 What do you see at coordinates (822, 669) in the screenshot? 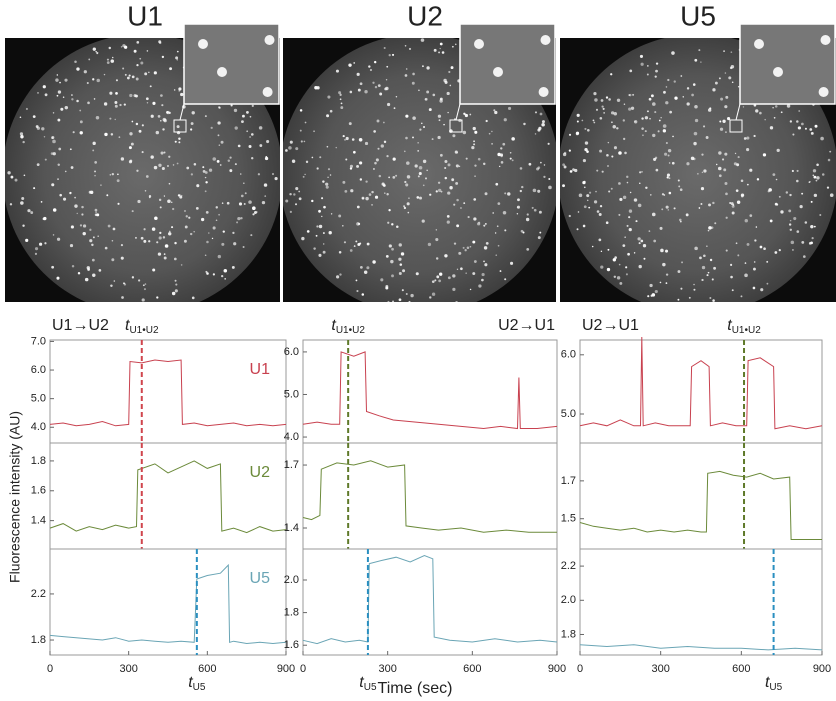
I see `x-tick-label: 900` at bounding box center [822, 669].